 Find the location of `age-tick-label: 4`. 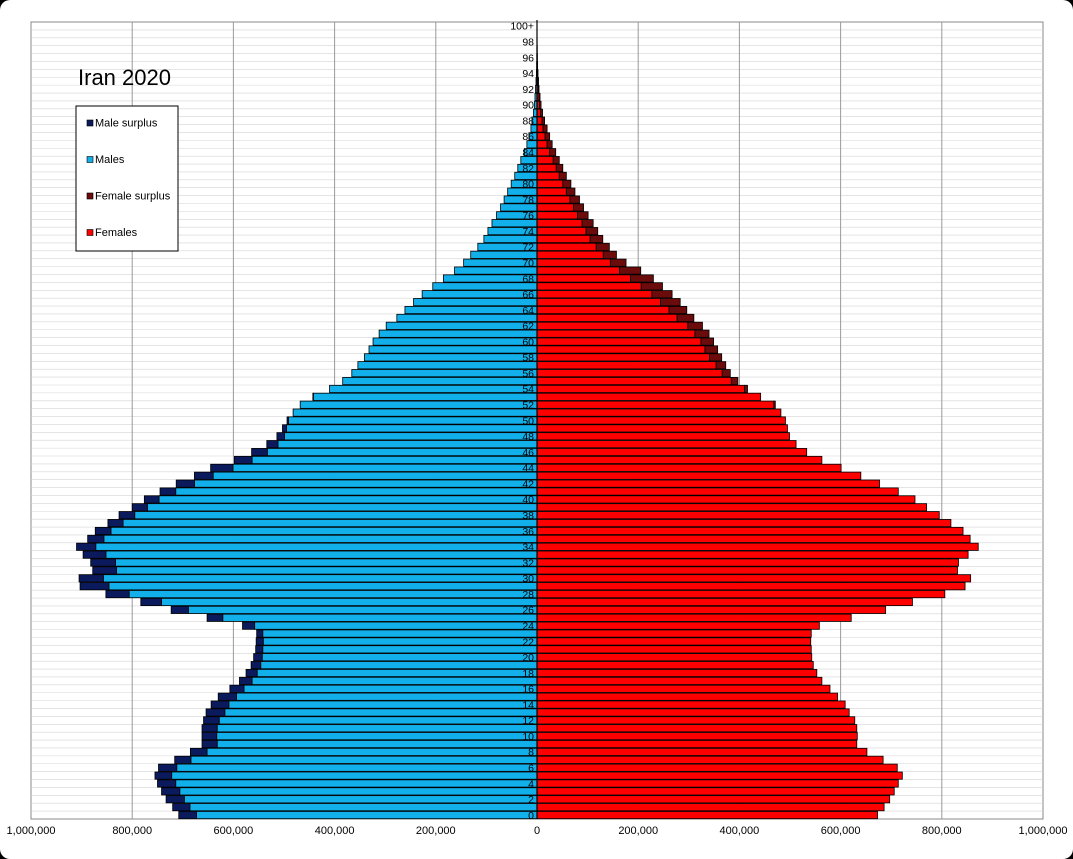

age-tick-label: 4 is located at coordinates (531, 784).